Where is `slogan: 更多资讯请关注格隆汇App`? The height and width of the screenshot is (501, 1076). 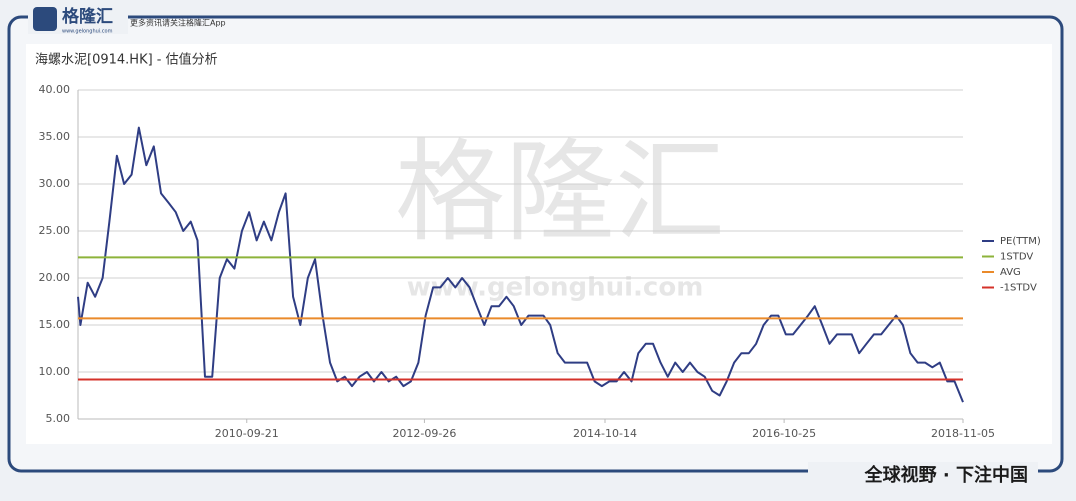 slogan: 更多资讯请关注格隆汇App is located at coordinates (178, 23).